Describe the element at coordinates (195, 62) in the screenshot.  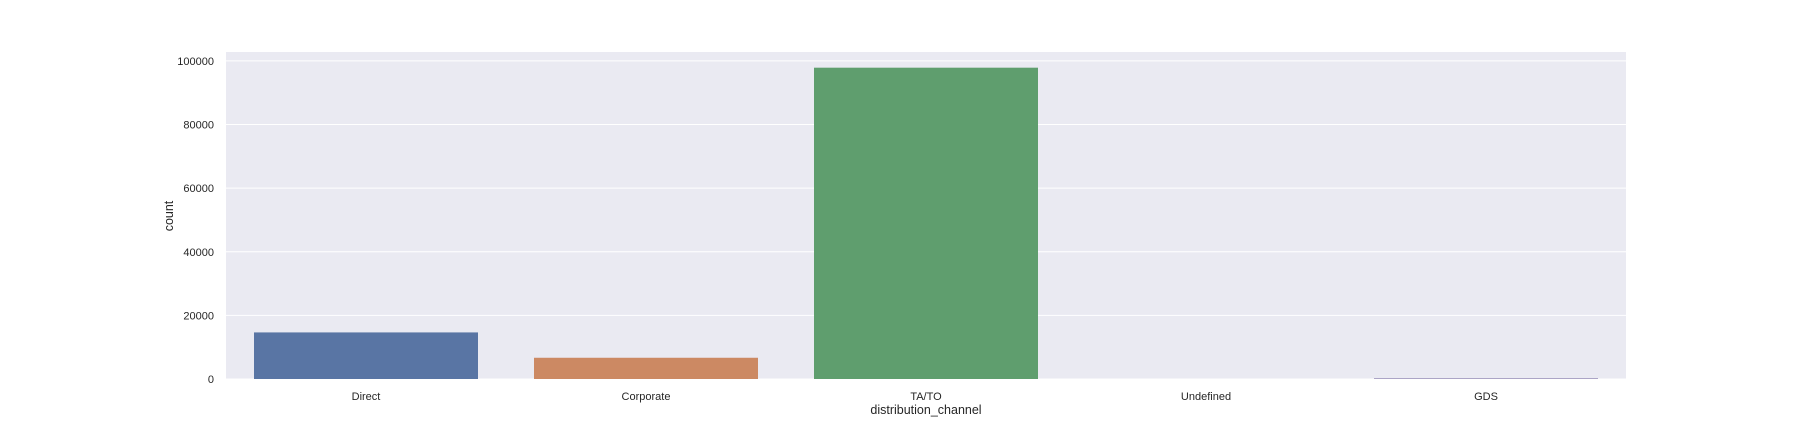
I see `y-tick-label: 100000` at that location.